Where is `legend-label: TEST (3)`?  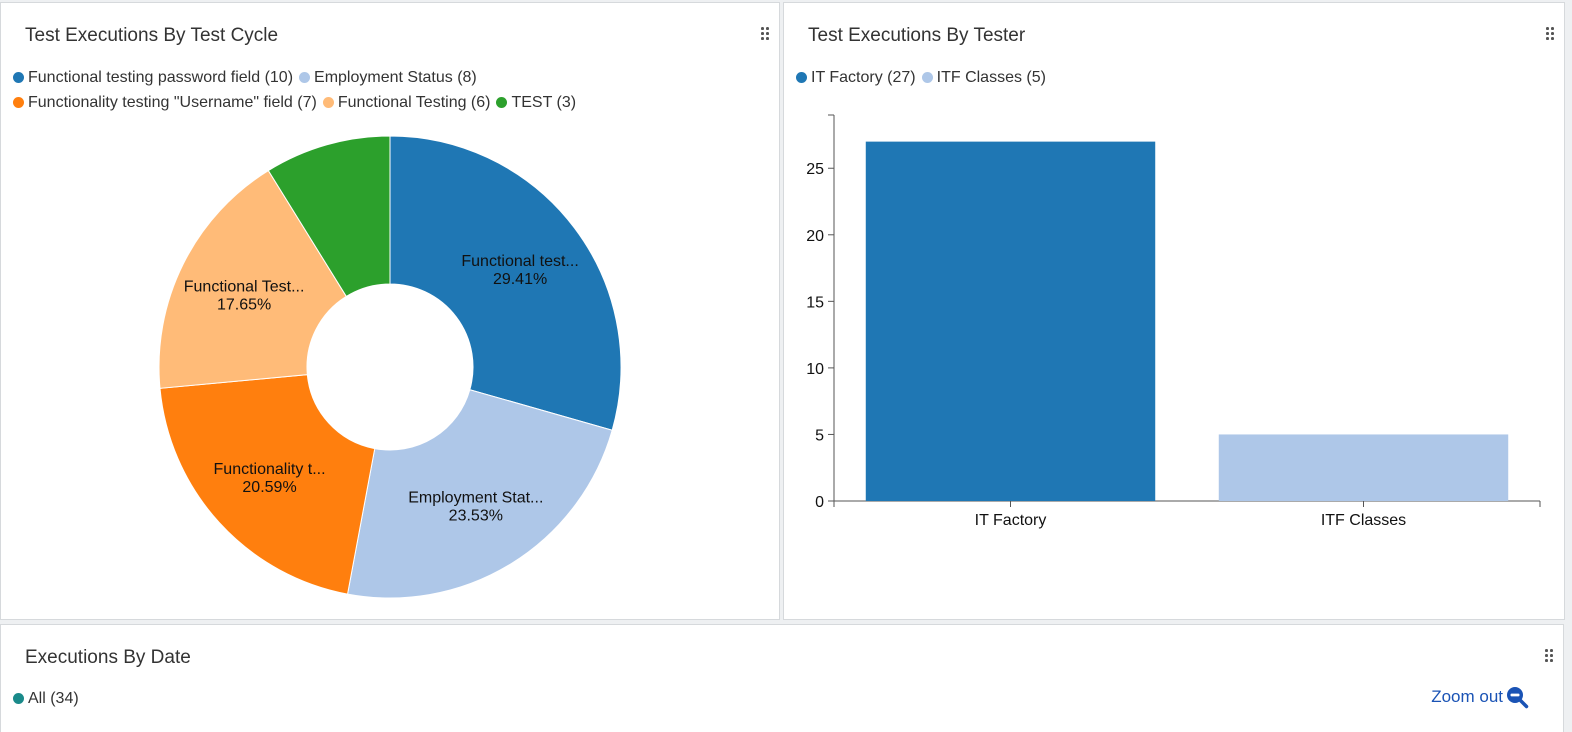 legend-label: TEST (3) is located at coordinates (544, 102).